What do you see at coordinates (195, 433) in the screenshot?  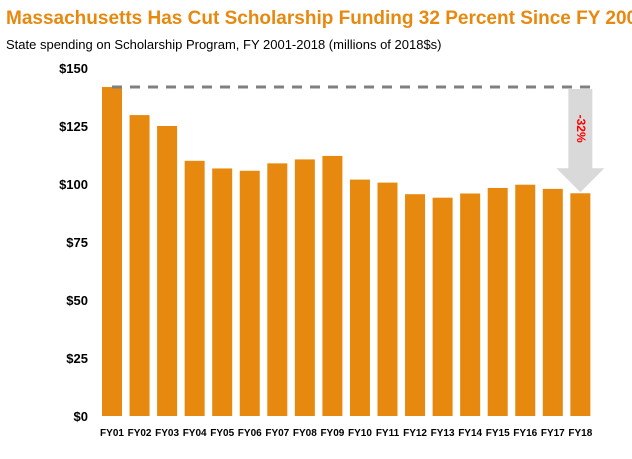 I see `x-tick-label: FY04` at bounding box center [195, 433].